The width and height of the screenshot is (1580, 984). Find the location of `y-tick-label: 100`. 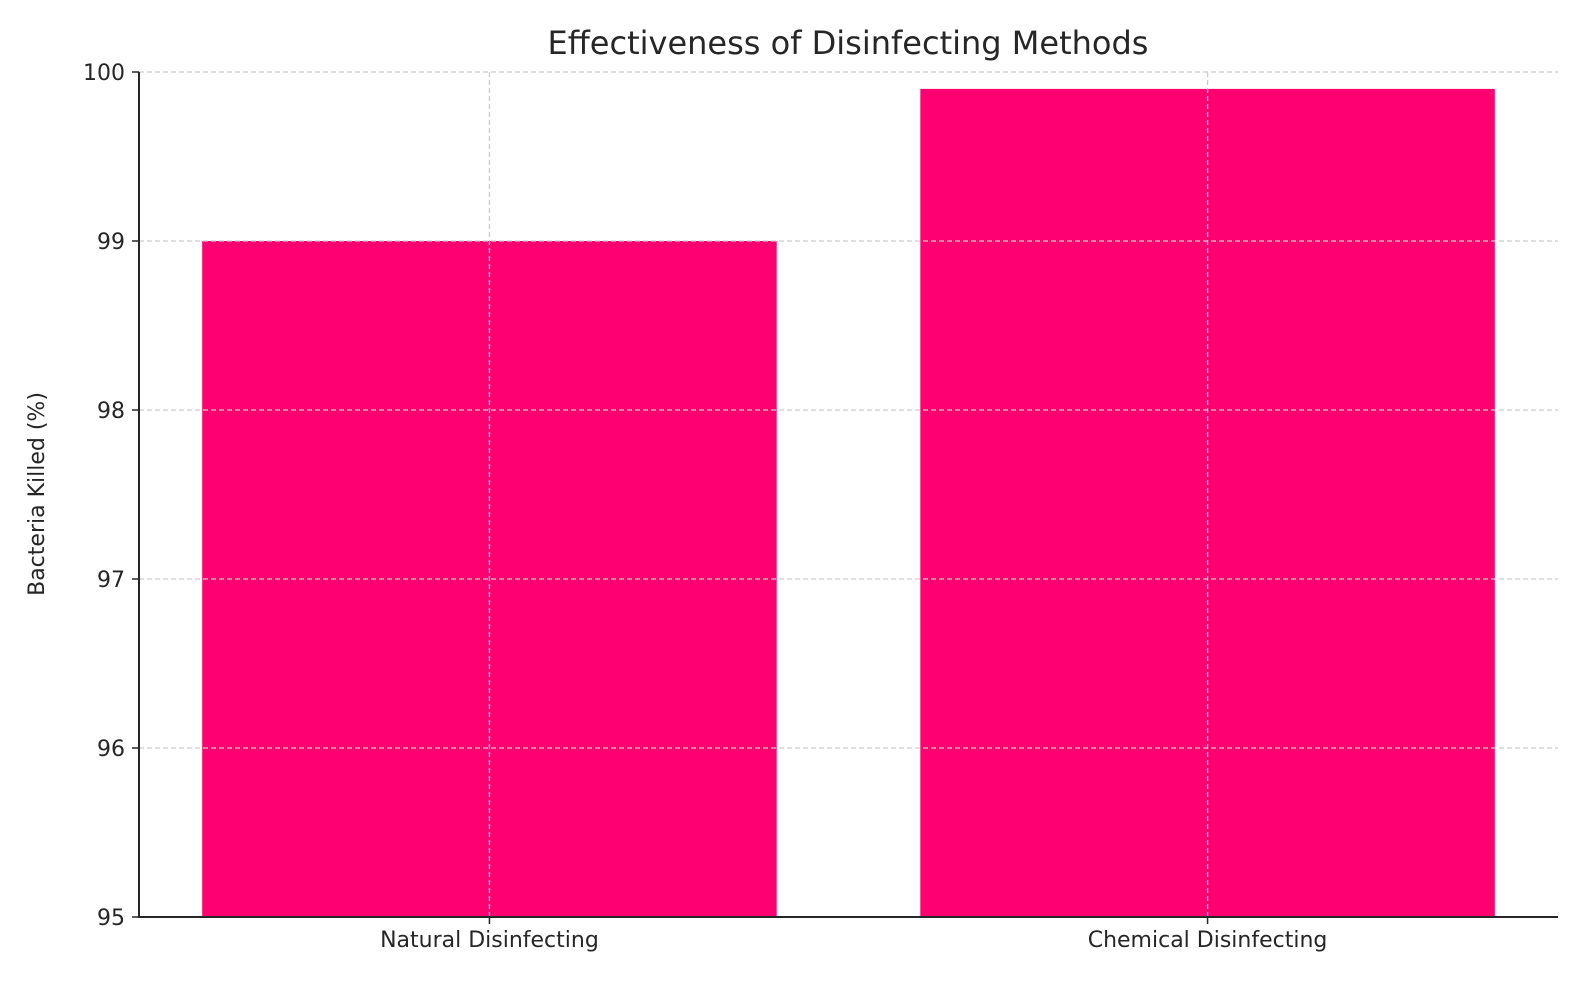

y-tick-label: 100 is located at coordinates (104, 73).